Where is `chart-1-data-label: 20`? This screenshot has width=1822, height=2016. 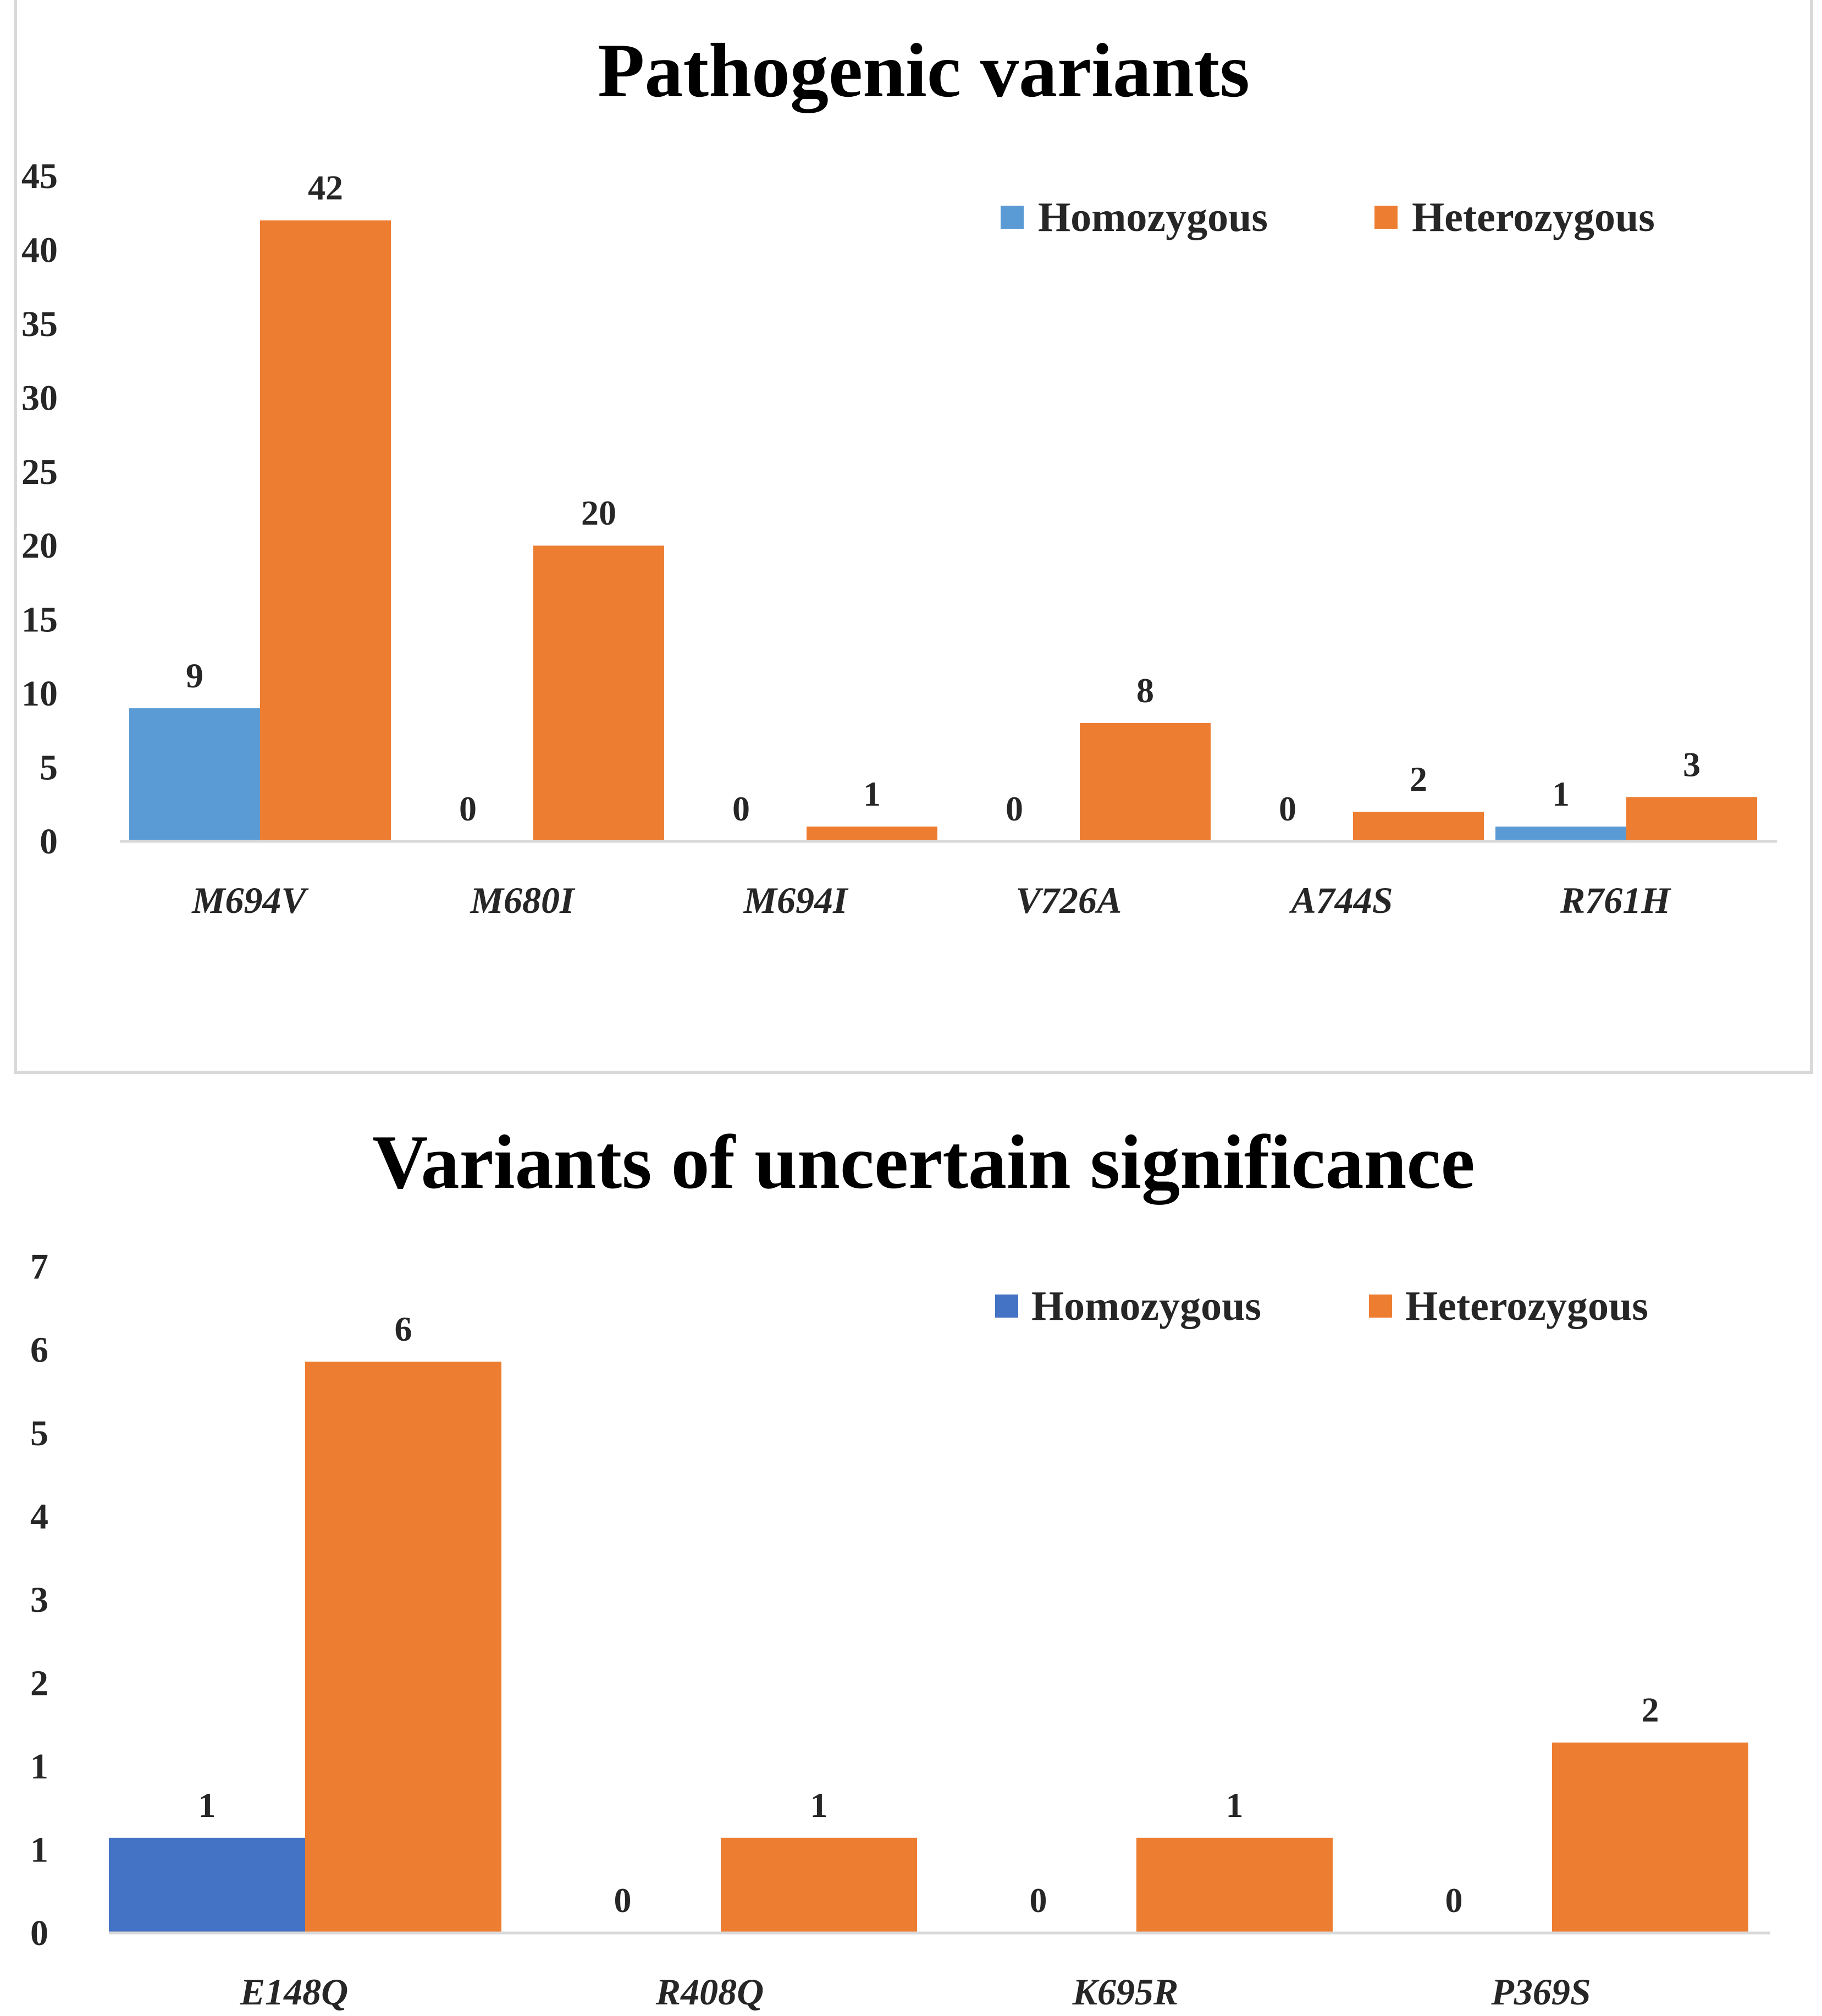 chart-1-data-label: 20 is located at coordinates (599, 512).